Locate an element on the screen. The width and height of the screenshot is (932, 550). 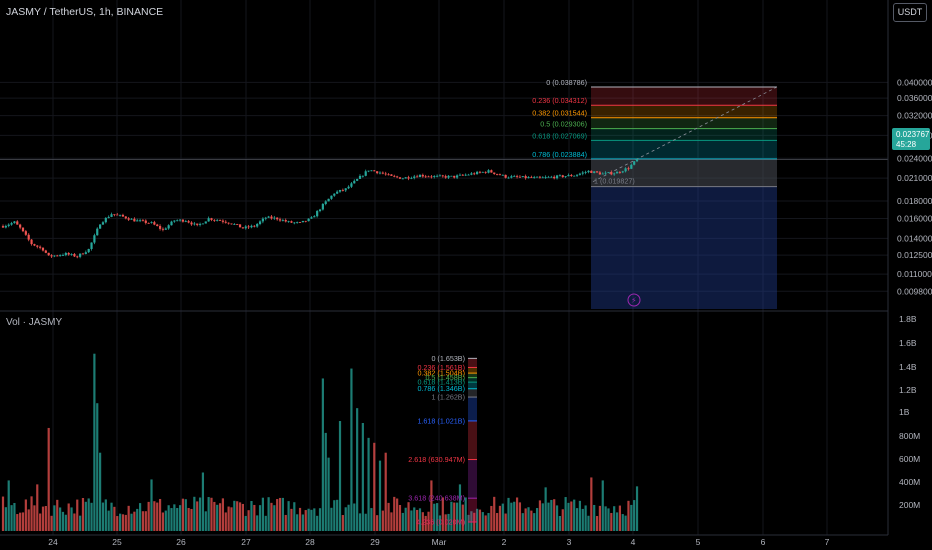
time-tick-label: 27 is located at coordinates (246, 542).